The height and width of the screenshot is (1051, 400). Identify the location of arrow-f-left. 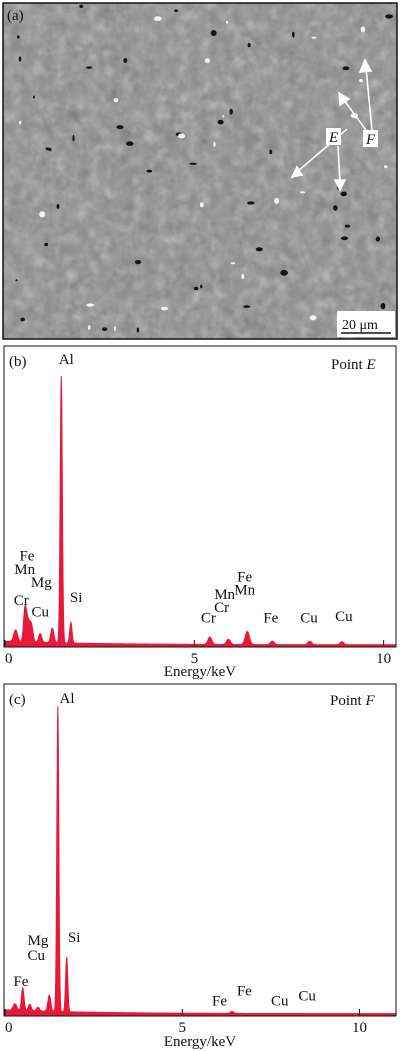
(356, 116).